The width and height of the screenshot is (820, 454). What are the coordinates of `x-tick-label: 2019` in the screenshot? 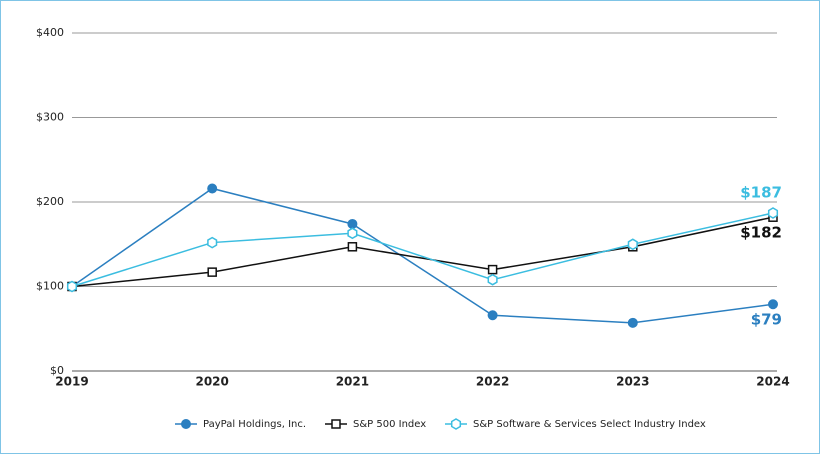 It's located at (71, 382).